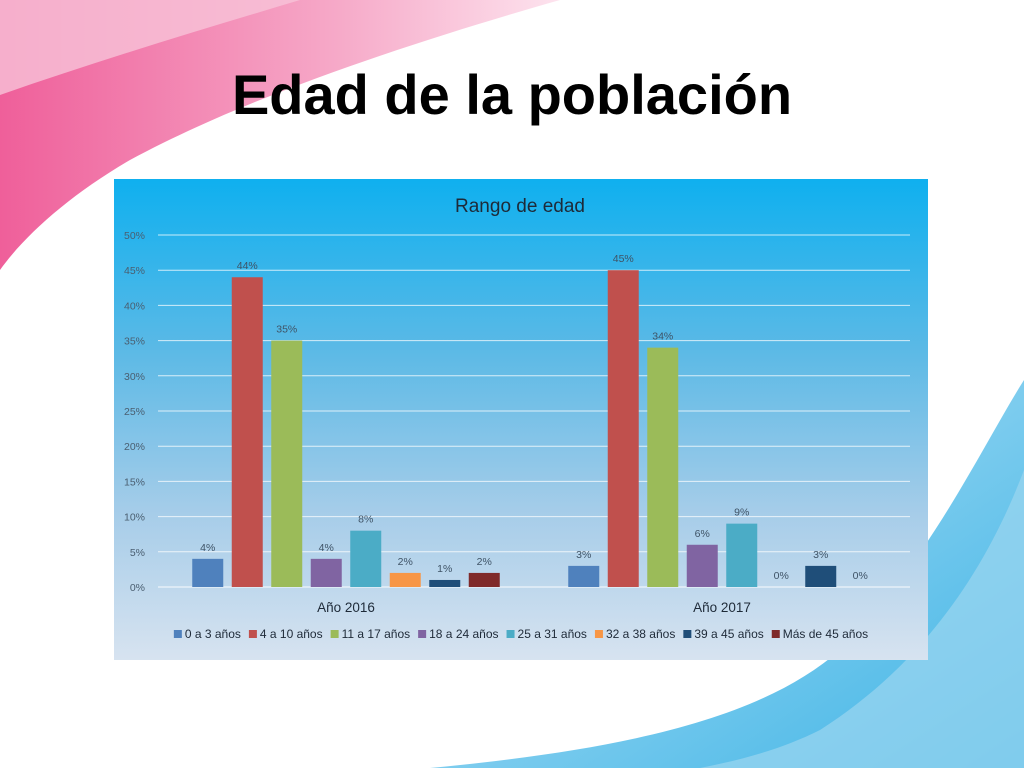 This screenshot has width=1024, height=768. I want to click on y-tick-label: 50%, so click(134, 236).